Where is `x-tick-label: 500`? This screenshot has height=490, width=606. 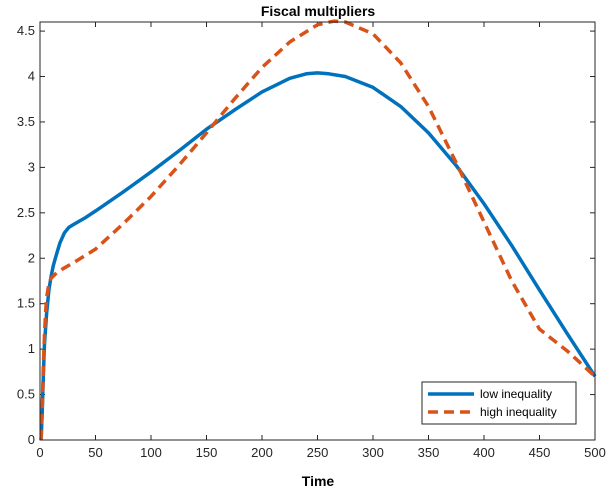 x-tick-label: 500 is located at coordinates (595, 452).